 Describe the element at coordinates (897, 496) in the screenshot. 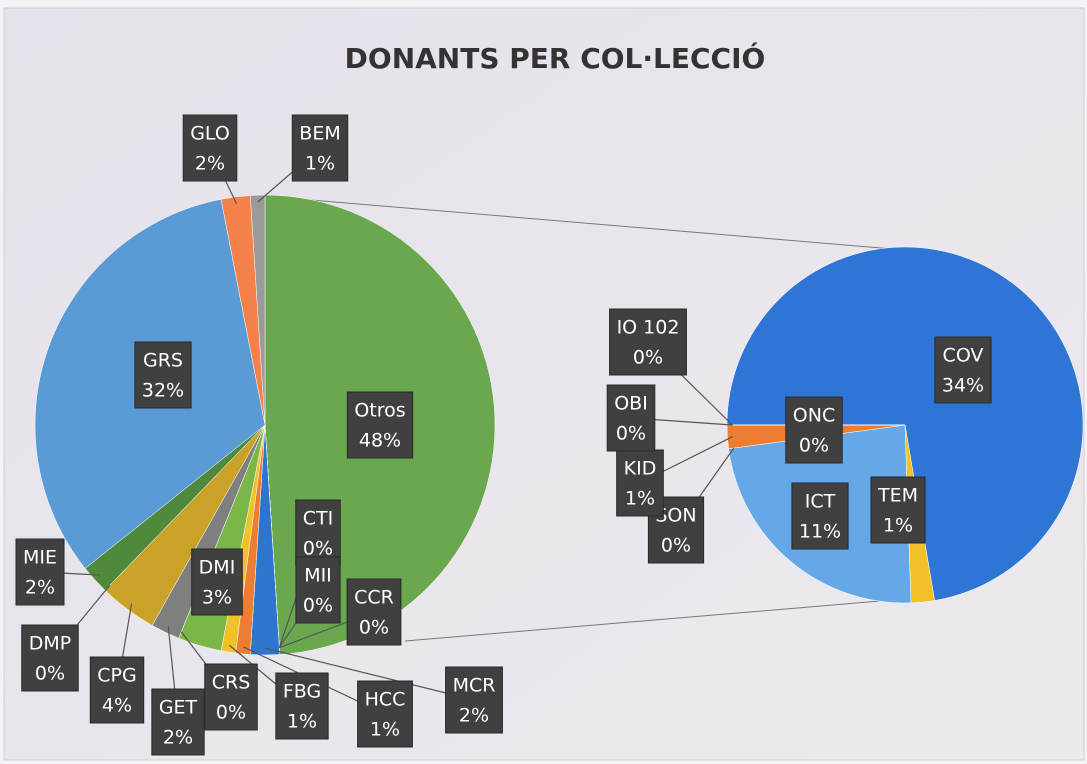

I see `label-name: TEM` at that location.